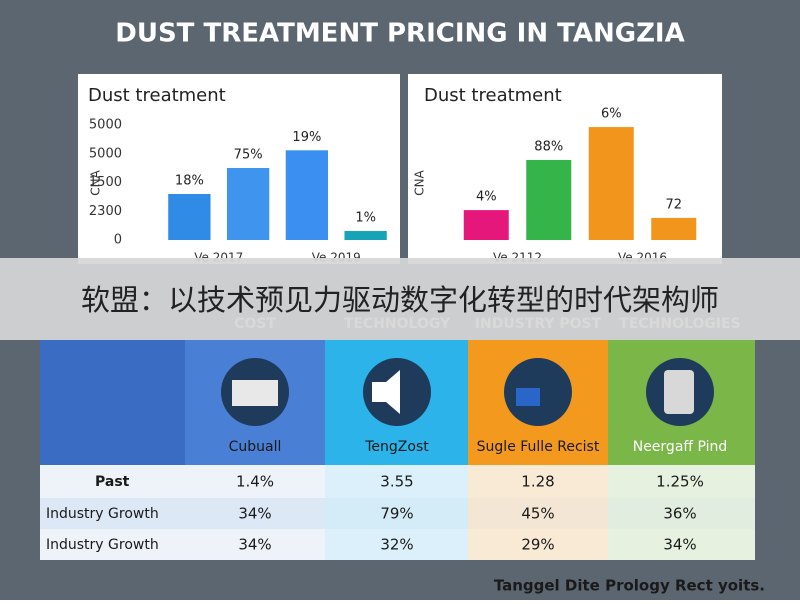 This screenshot has height=604, width=800. Describe the element at coordinates (629, 586) in the screenshot. I see `footer: Tanggel Dite Prology Rect yoits.` at that location.